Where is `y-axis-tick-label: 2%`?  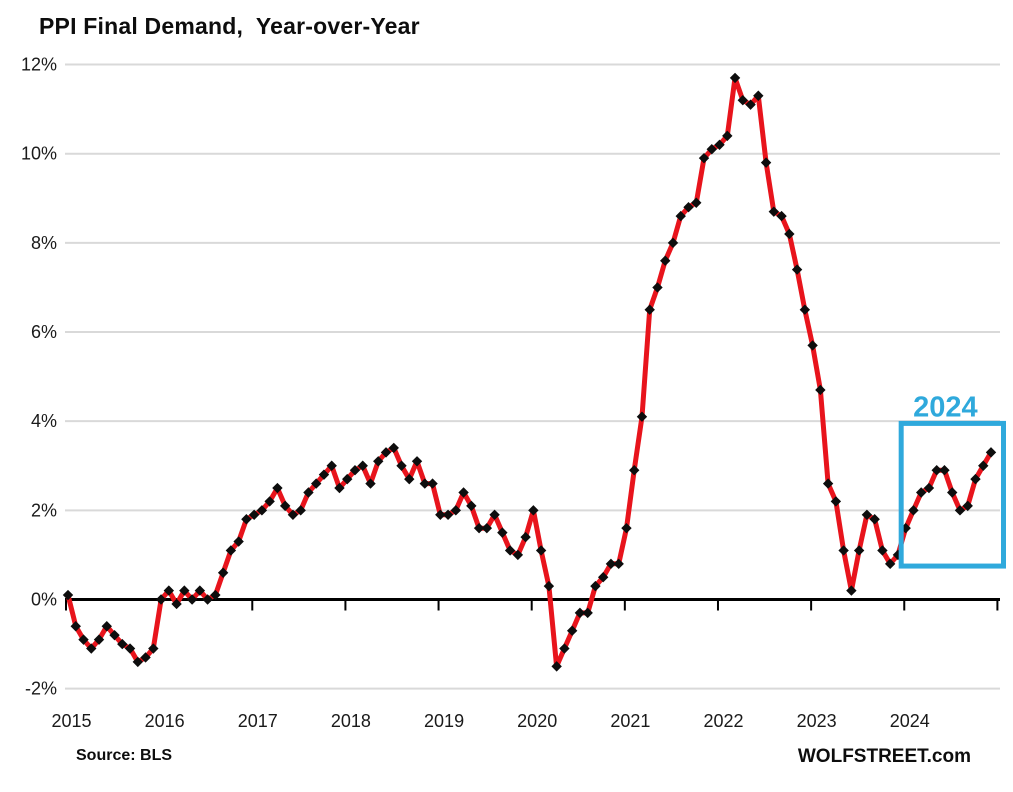 y-axis-tick-label: 2% is located at coordinates (44, 510).